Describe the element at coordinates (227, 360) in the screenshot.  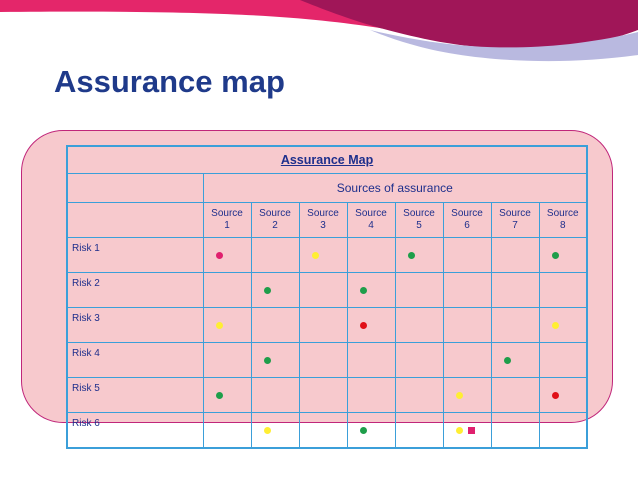
I see `map-cell-risk4-source1` at that location.